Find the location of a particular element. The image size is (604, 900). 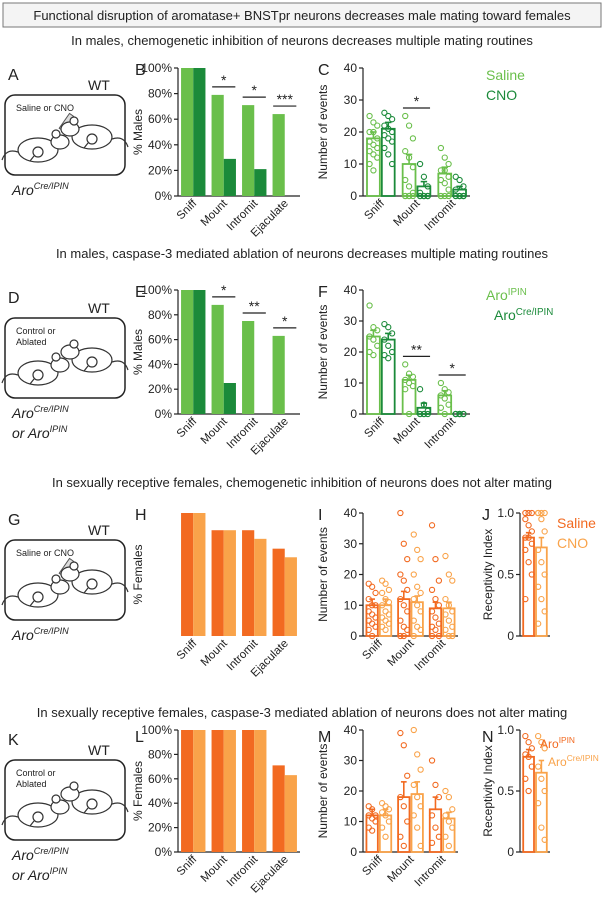

treatment-label: Control or is located at coordinates (36, 773).